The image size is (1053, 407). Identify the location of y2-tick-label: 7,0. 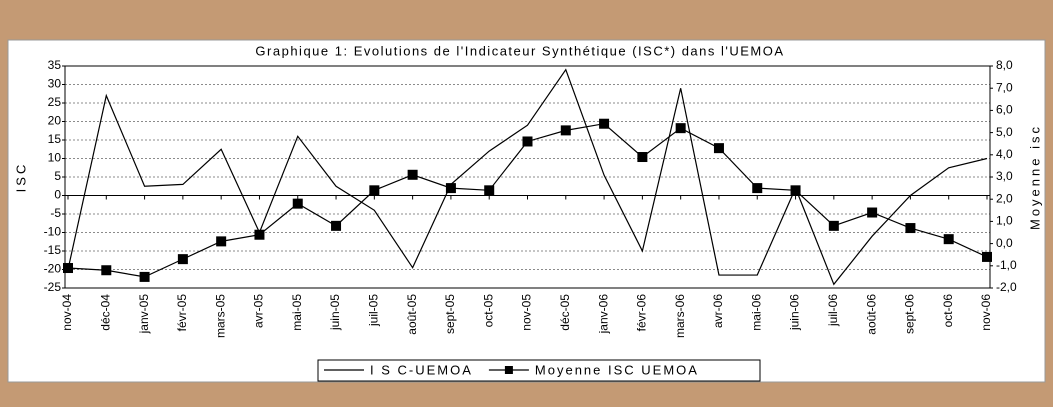
(1004, 87).